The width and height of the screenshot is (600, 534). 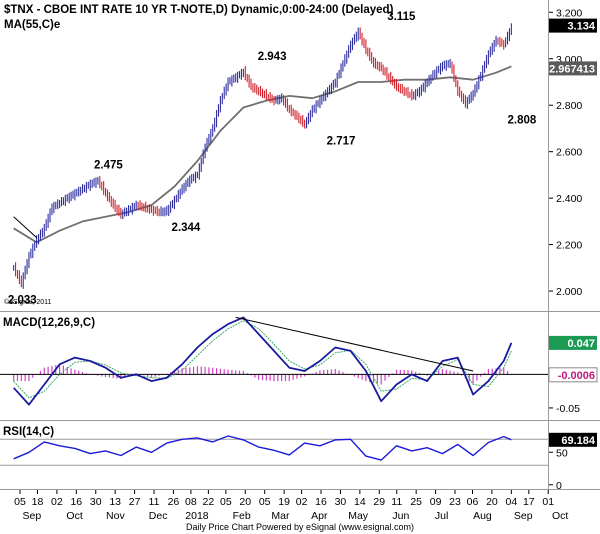 What do you see at coordinates (562, 453) in the screenshot?
I see `rsi-ytick-label: 50` at bounding box center [562, 453].